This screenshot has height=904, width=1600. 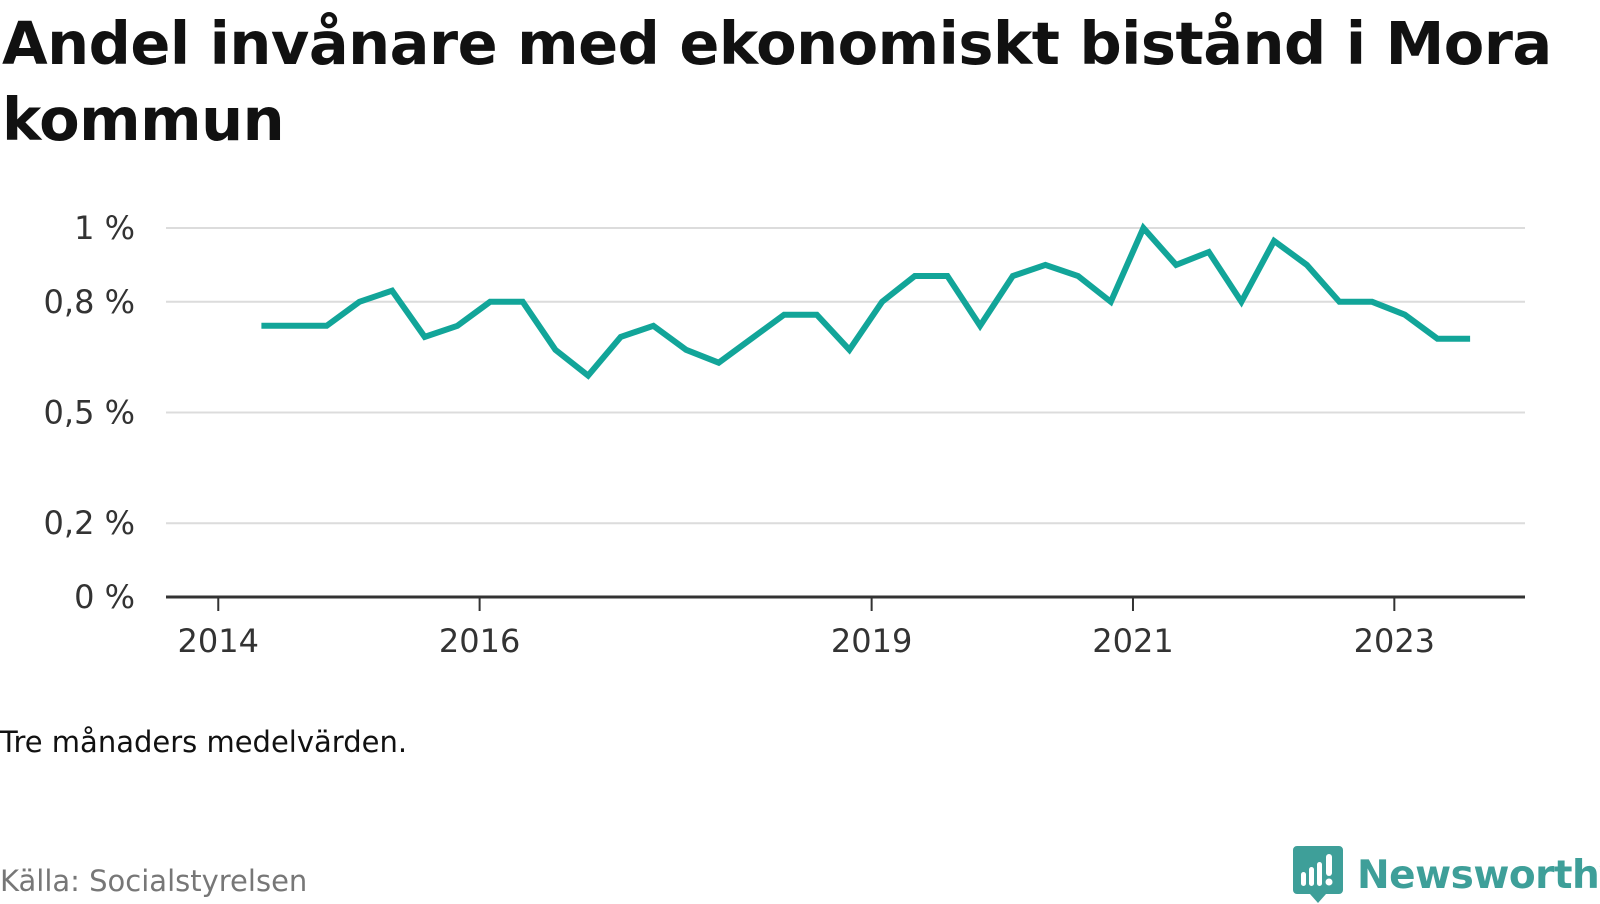 I want to click on x-tick-label: 2021, so click(x=1132, y=641).